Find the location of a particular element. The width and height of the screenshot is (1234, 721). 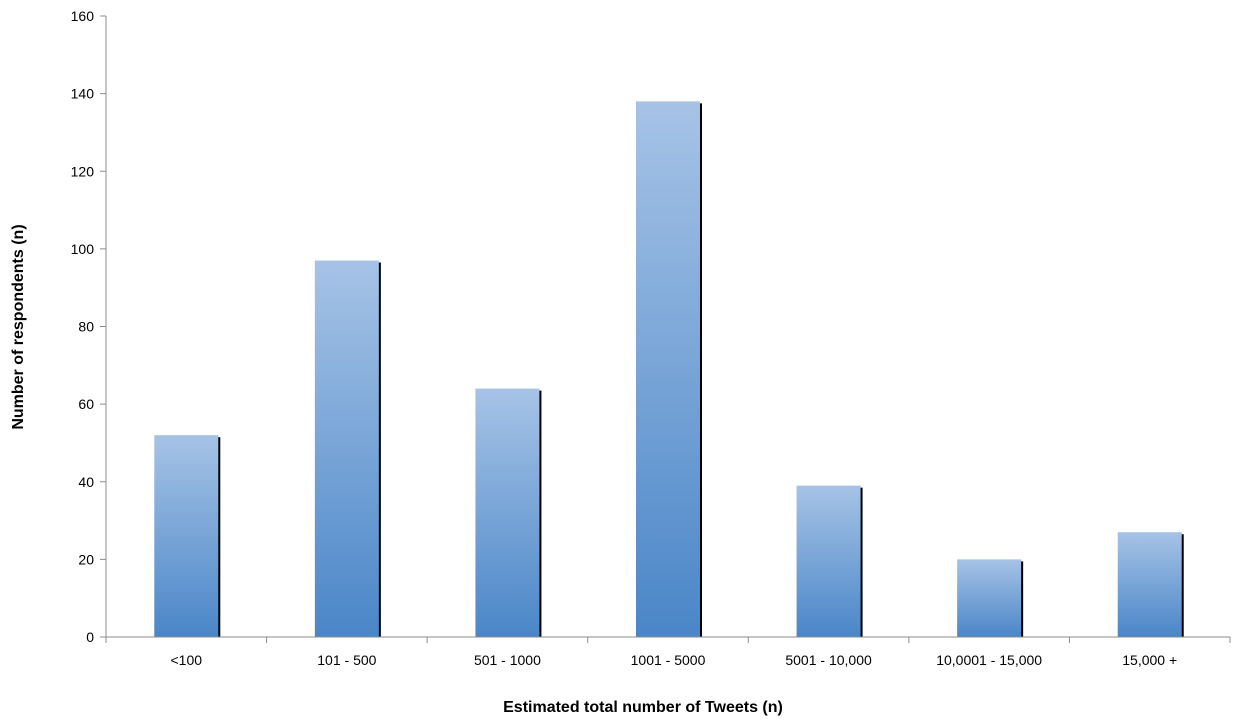

y-tick-label: 80 is located at coordinates (86, 327).